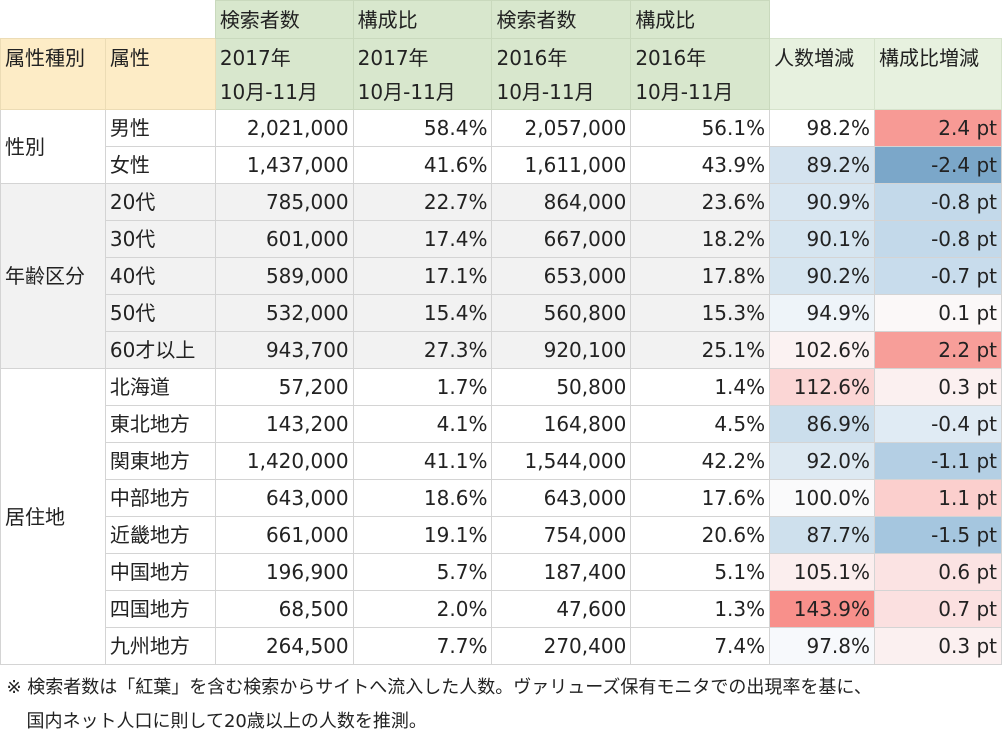 The image size is (1002, 739). I want to click on column-header-line2: 人数増減, so click(822, 58).